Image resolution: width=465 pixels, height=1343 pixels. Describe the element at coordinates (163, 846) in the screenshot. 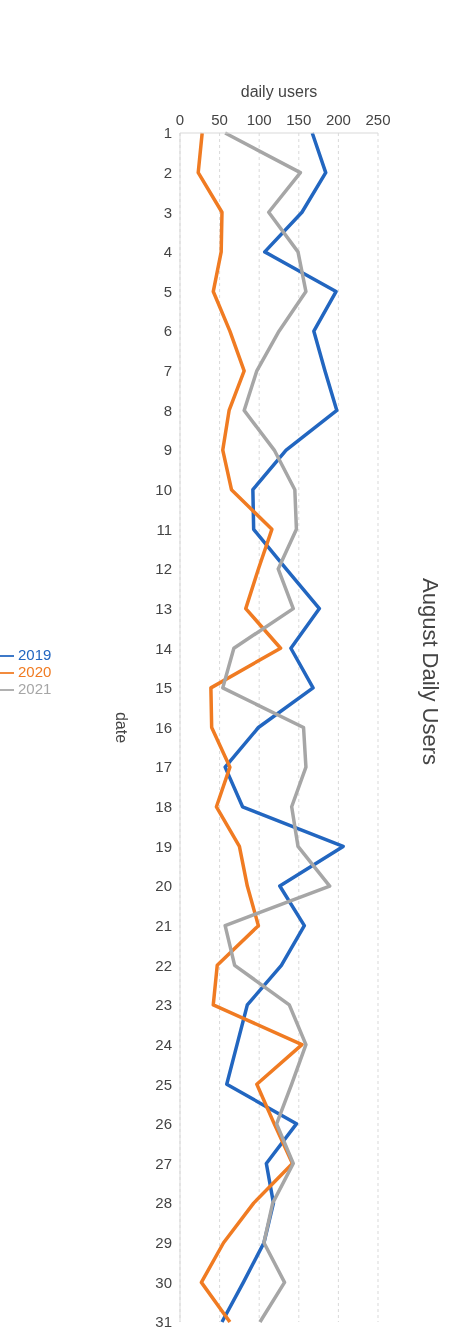

I see `y-tick-label: 19` at that location.